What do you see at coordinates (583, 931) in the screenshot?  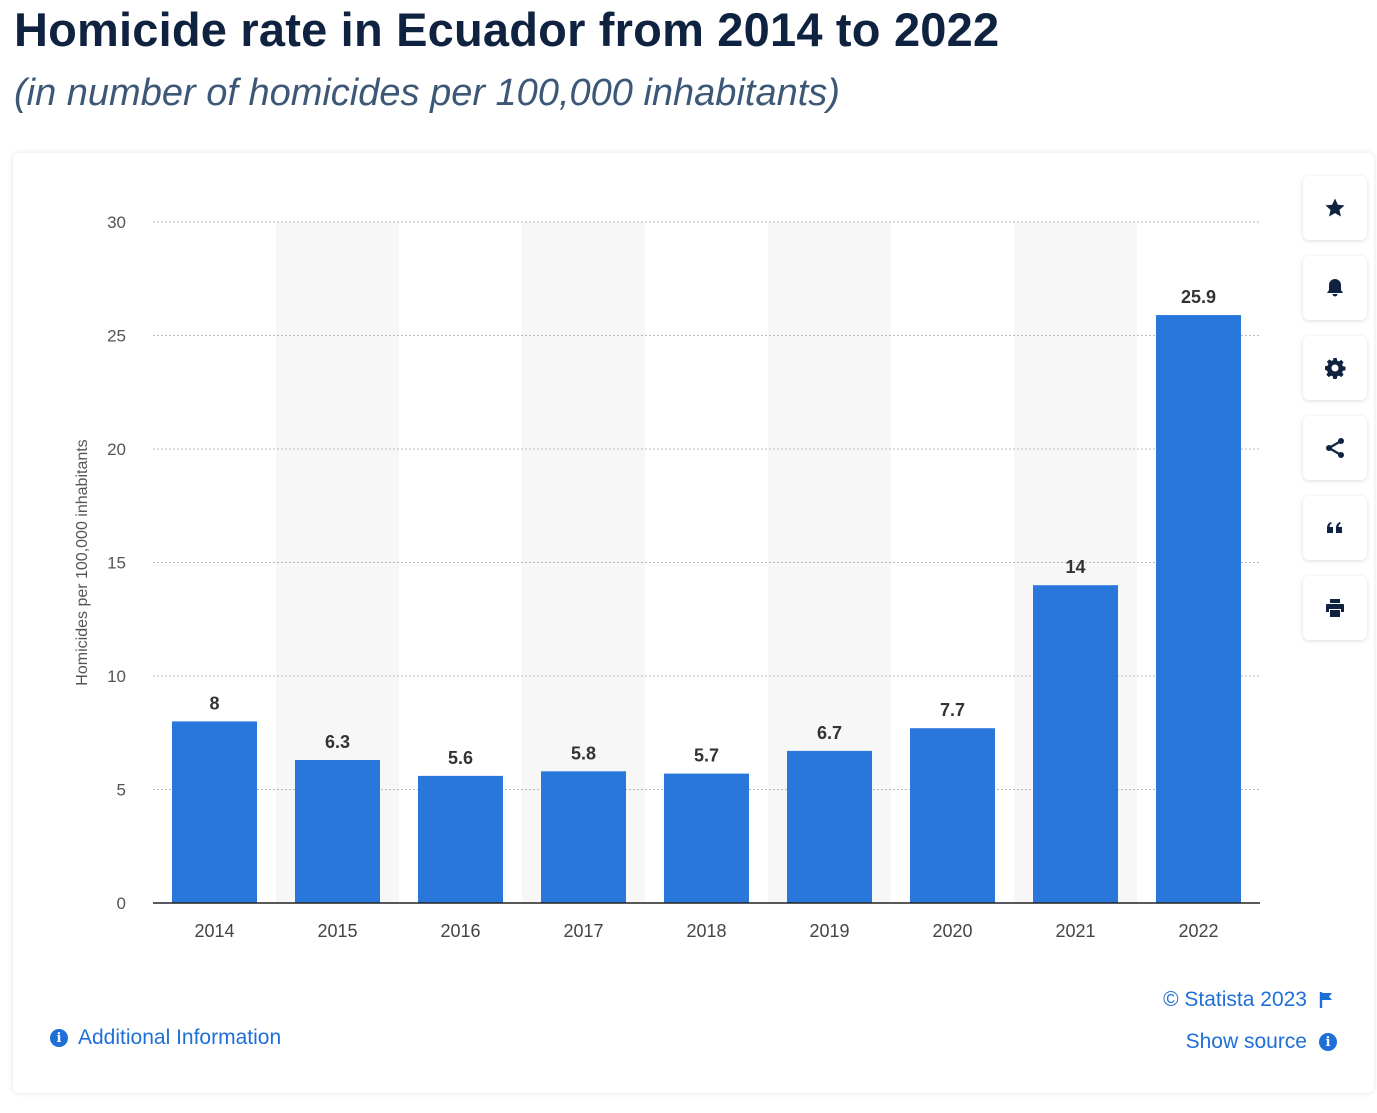 I see `x-tick-label: 2017` at bounding box center [583, 931].